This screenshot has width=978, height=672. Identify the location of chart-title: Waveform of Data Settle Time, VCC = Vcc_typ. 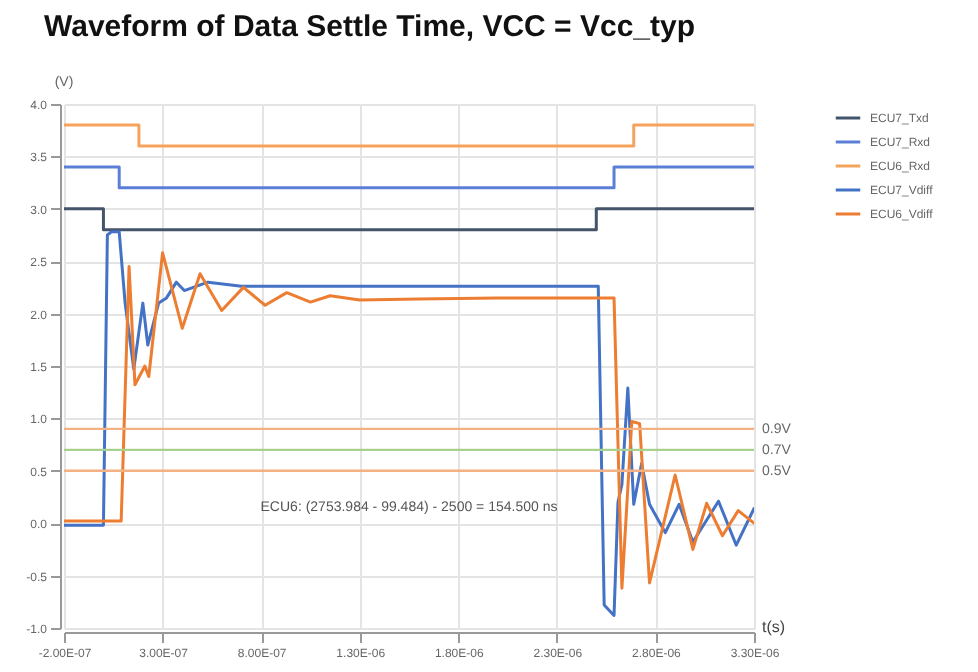
(370, 27).